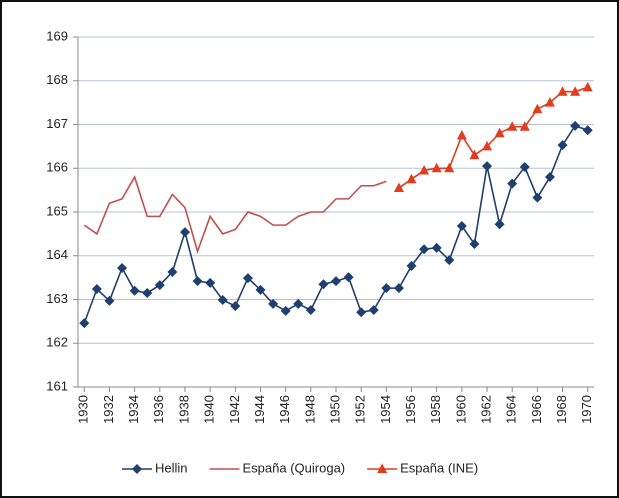 The image size is (619, 498). I want to click on legend-label: Hellin, so click(171, 467).